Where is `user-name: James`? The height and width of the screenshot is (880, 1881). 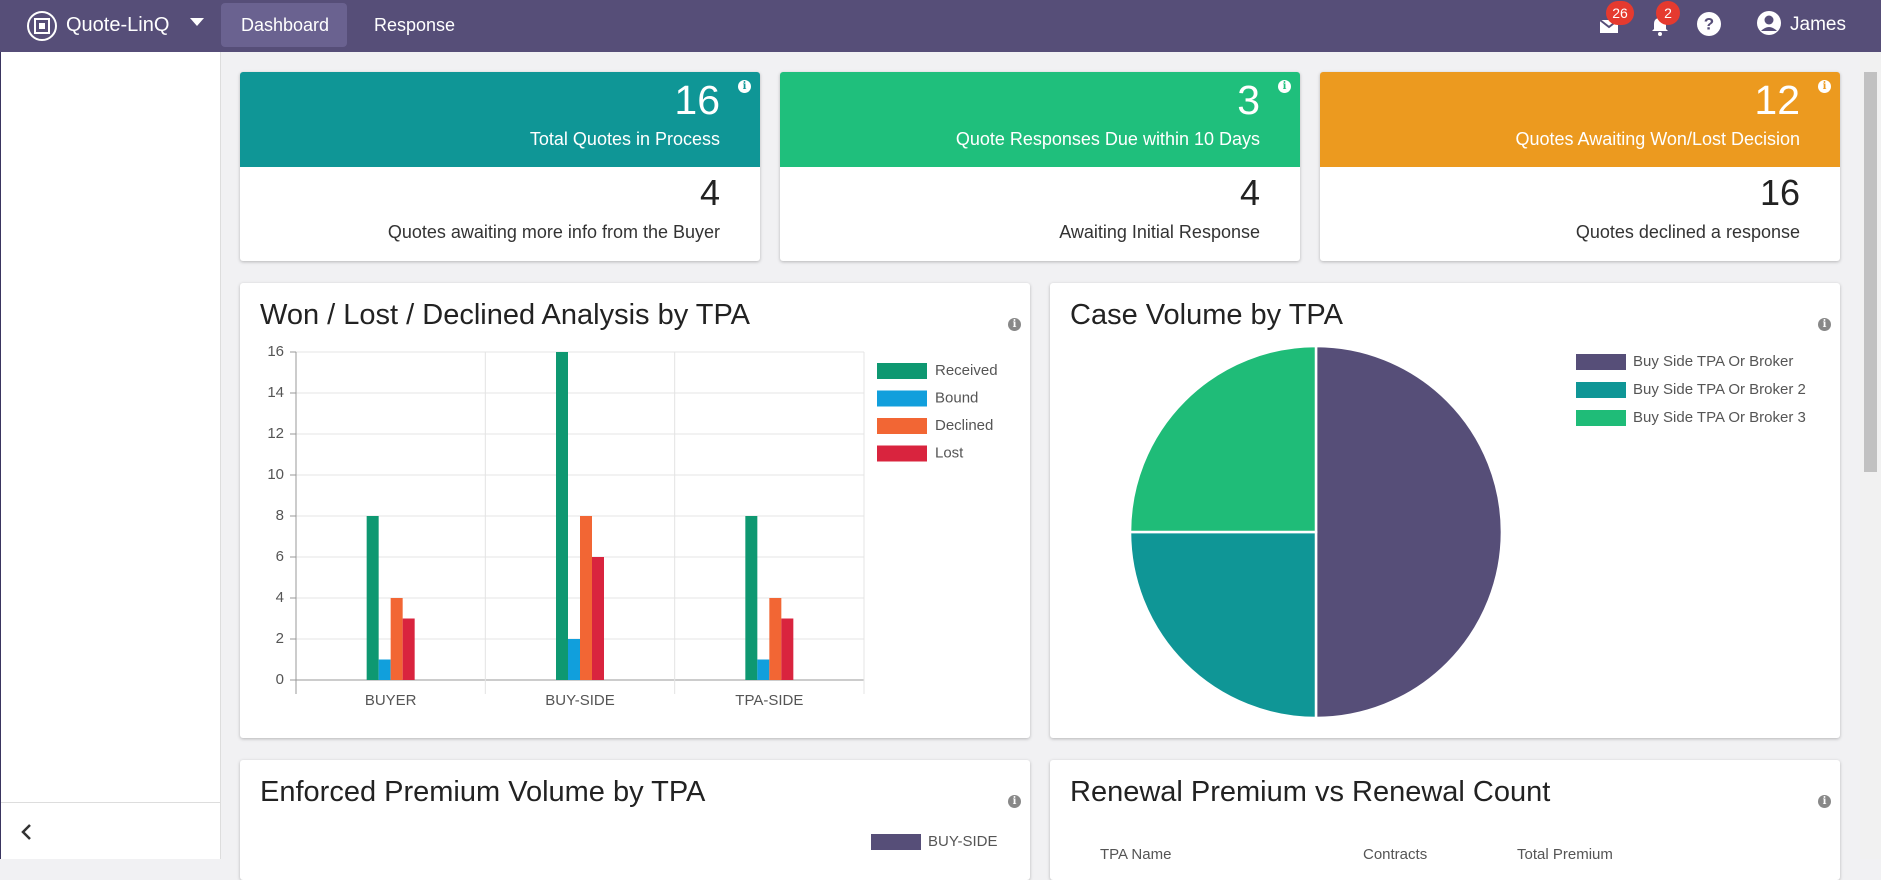
user-name: James is located at coordinates (1818, 24).